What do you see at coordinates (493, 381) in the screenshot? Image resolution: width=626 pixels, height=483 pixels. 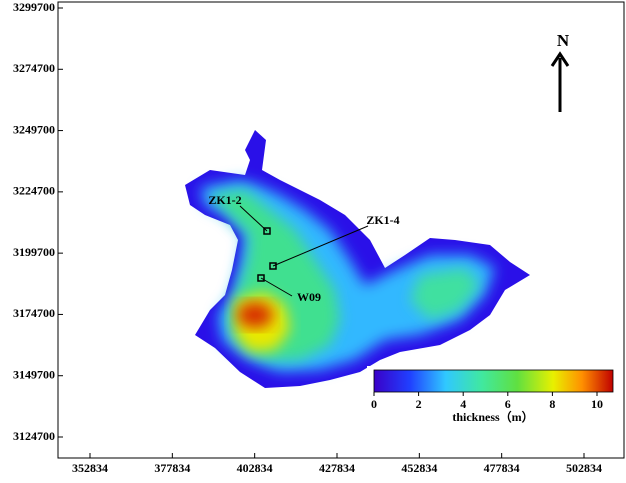 I see `colorbar-ramp` at bounding box center [493, 381].